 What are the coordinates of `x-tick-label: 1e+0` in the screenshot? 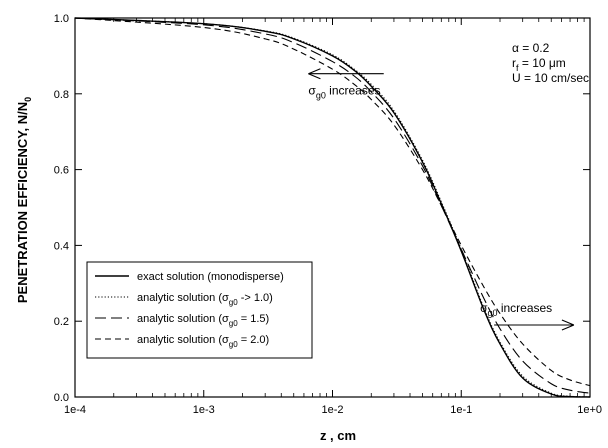 It's located at (589, 410).